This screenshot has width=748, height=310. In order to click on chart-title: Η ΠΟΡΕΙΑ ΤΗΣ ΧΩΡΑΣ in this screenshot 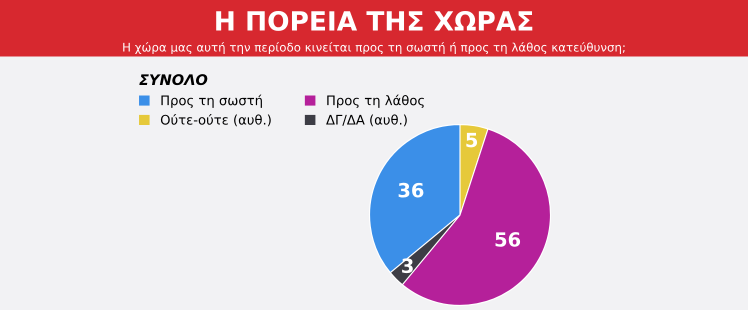, I will do `click(374, 20)`.